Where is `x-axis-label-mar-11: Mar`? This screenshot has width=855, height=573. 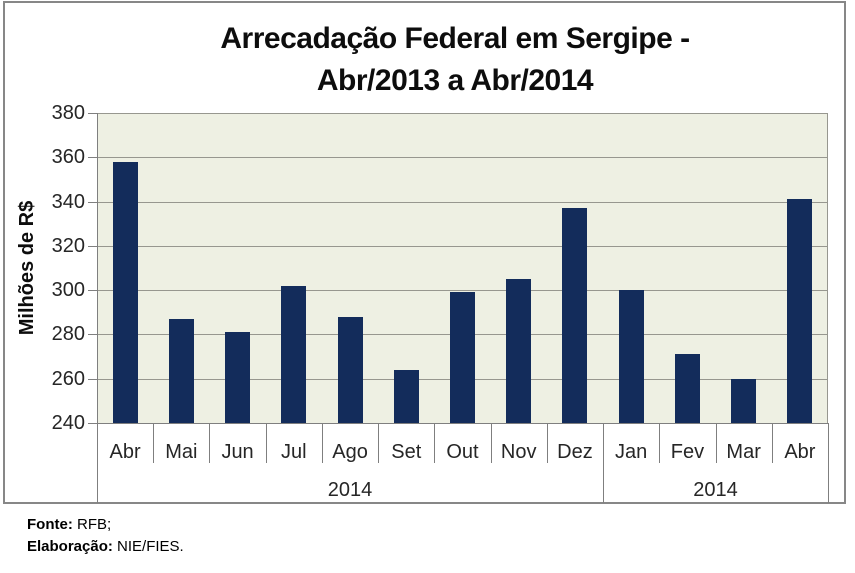
x-axis-label-mar-11: Mar is located at coordinates (743, 452).